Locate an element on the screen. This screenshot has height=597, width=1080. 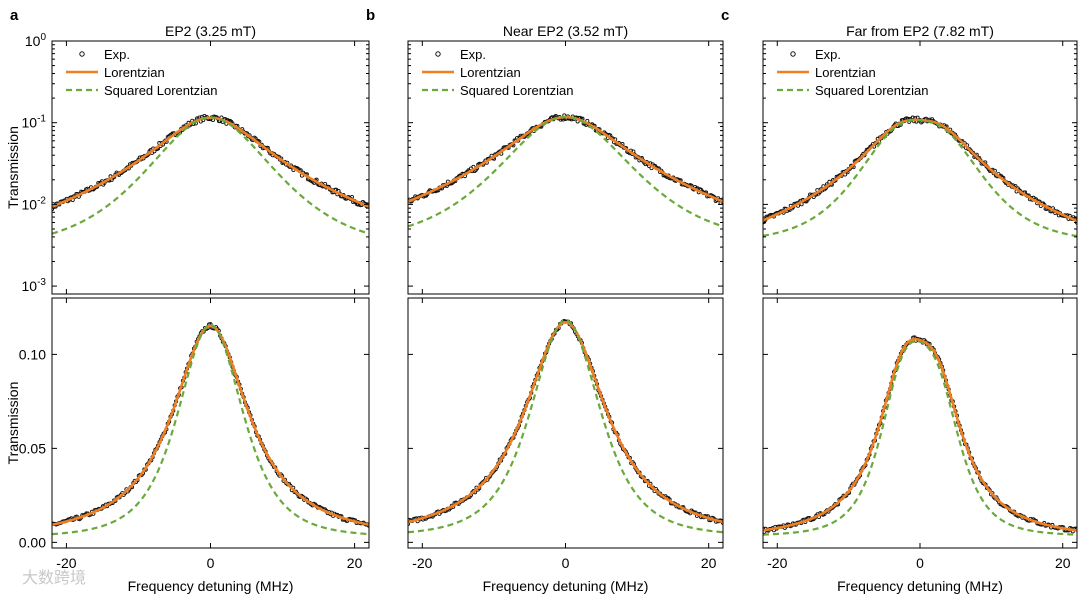
y-tick-label: 0.10 is located at coordinates (32, 354).